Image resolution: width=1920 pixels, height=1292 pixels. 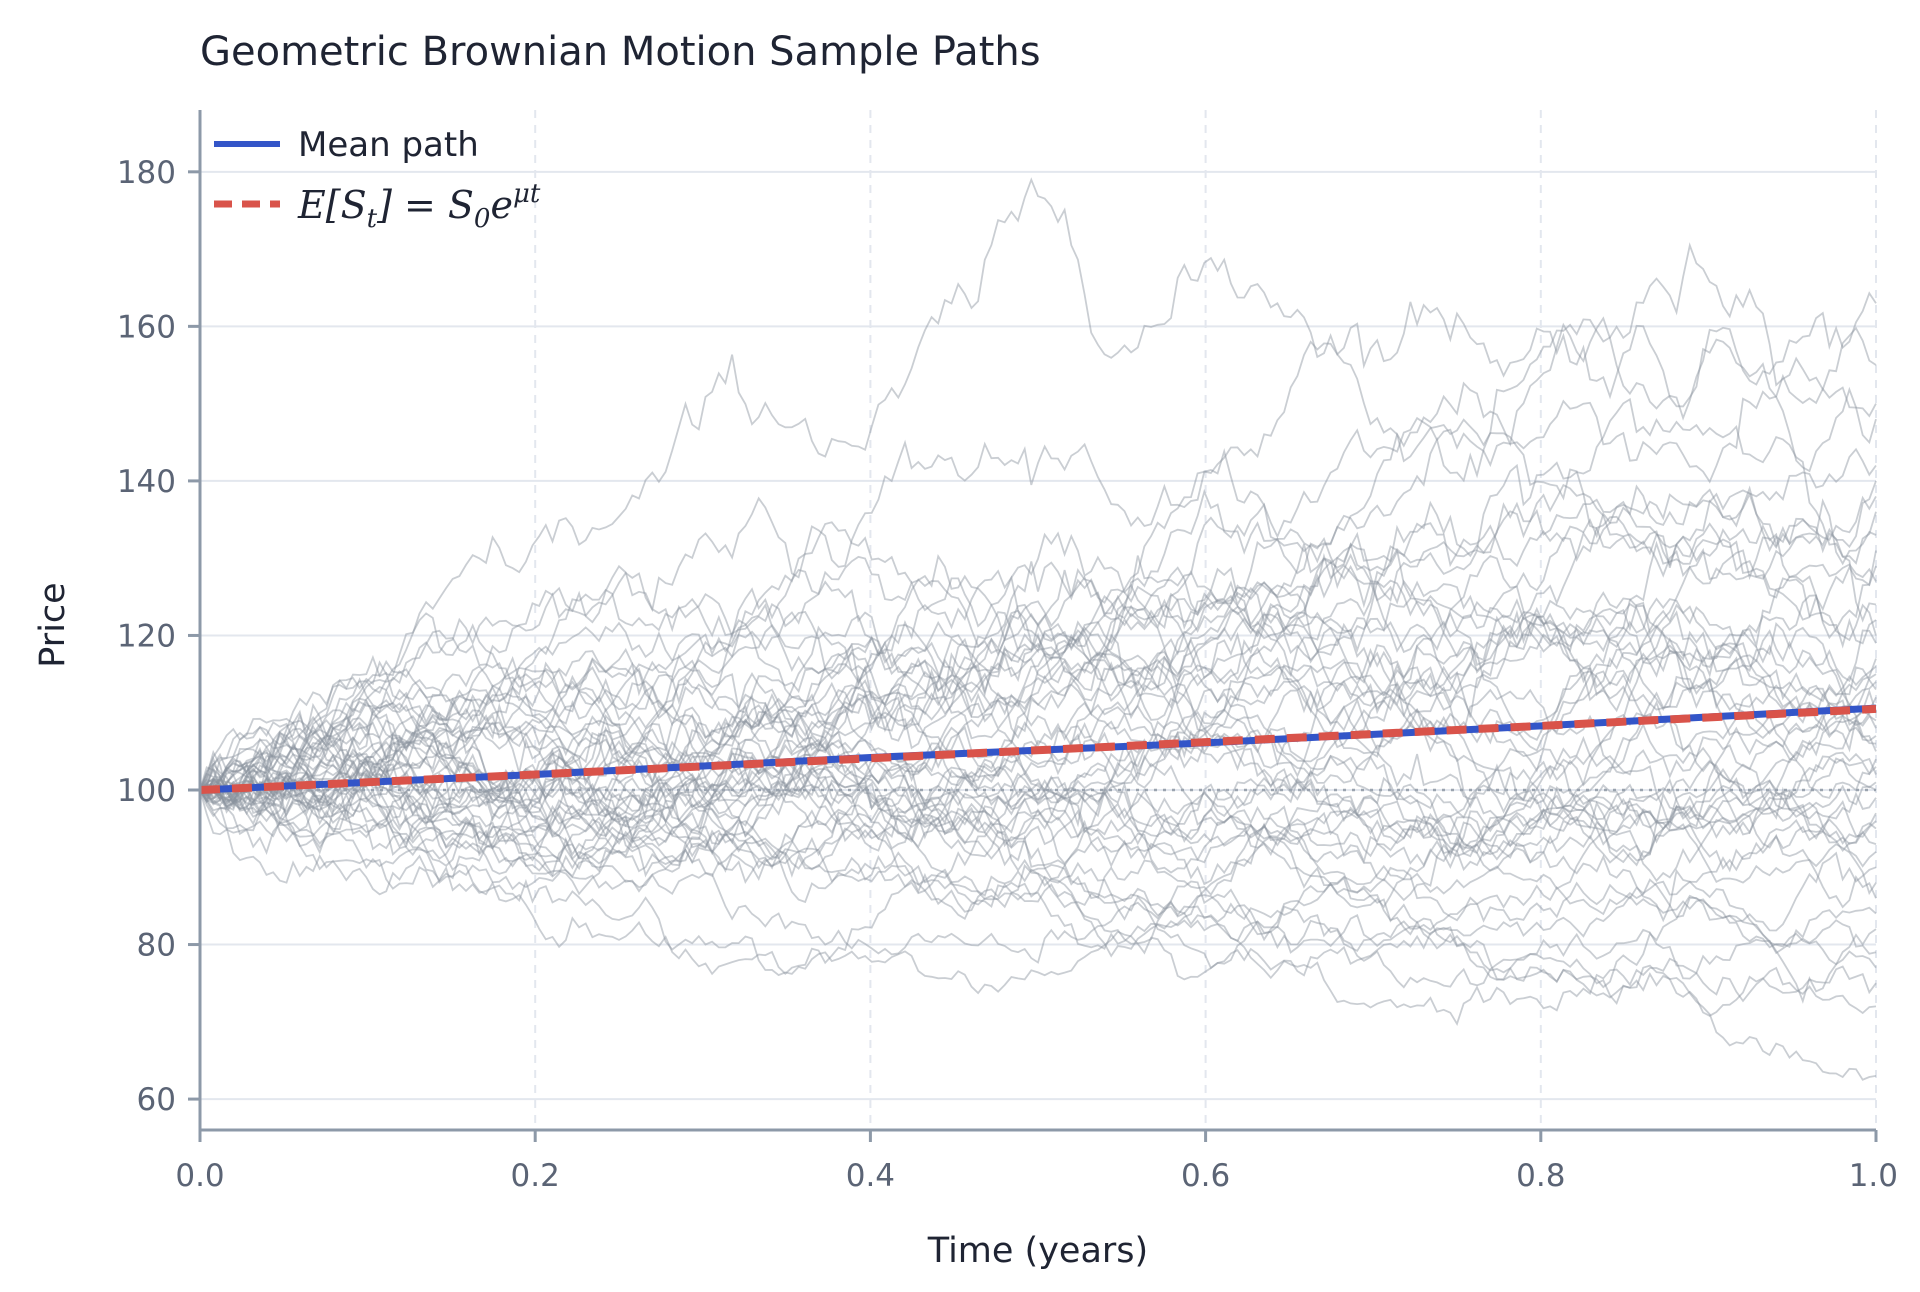 I want to click on series-lines, so click(x=1038, y=749).